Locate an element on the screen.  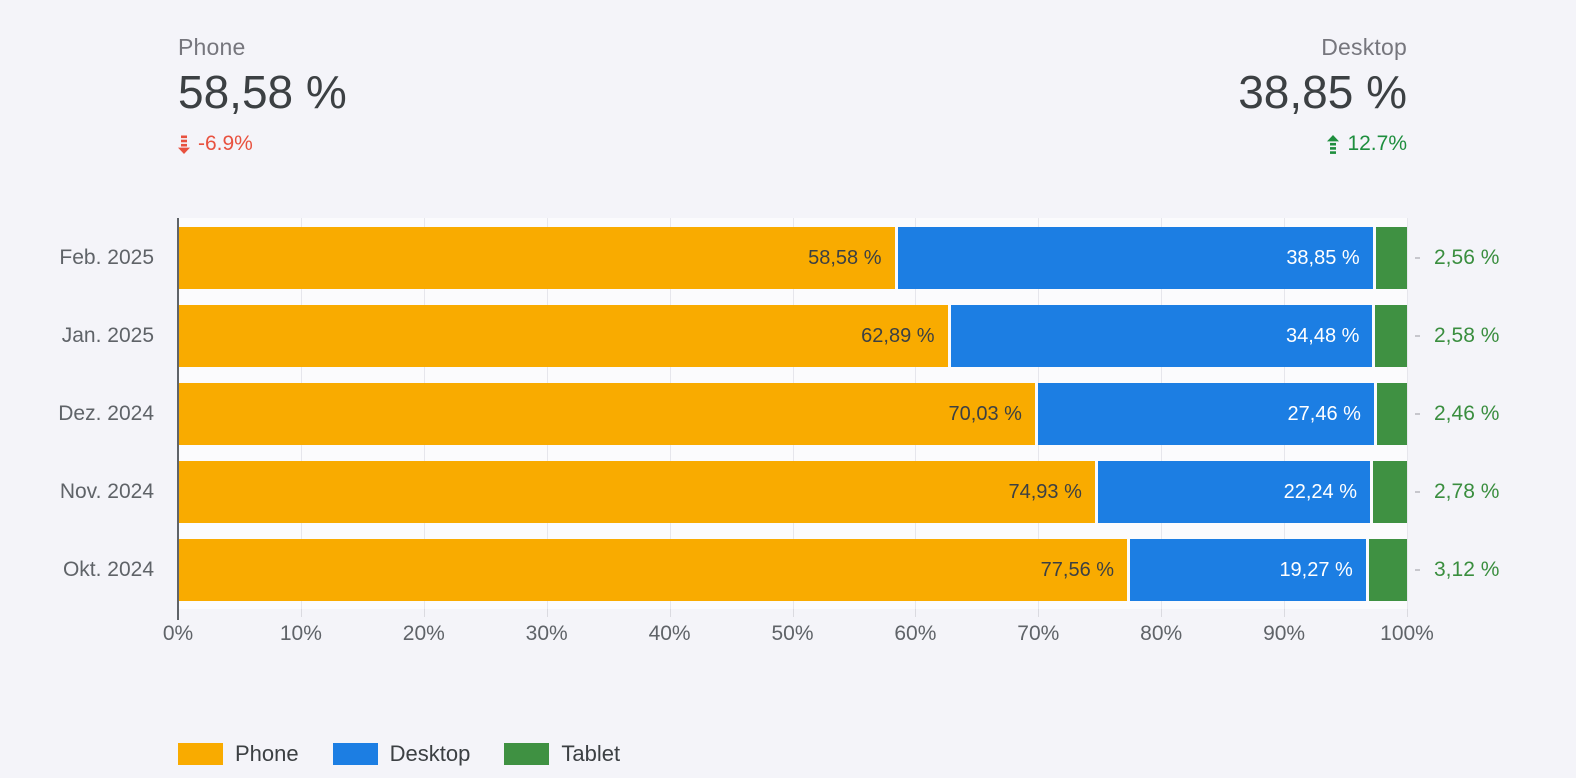
x-tick-label: 40% is located at coordinates (669, 633).